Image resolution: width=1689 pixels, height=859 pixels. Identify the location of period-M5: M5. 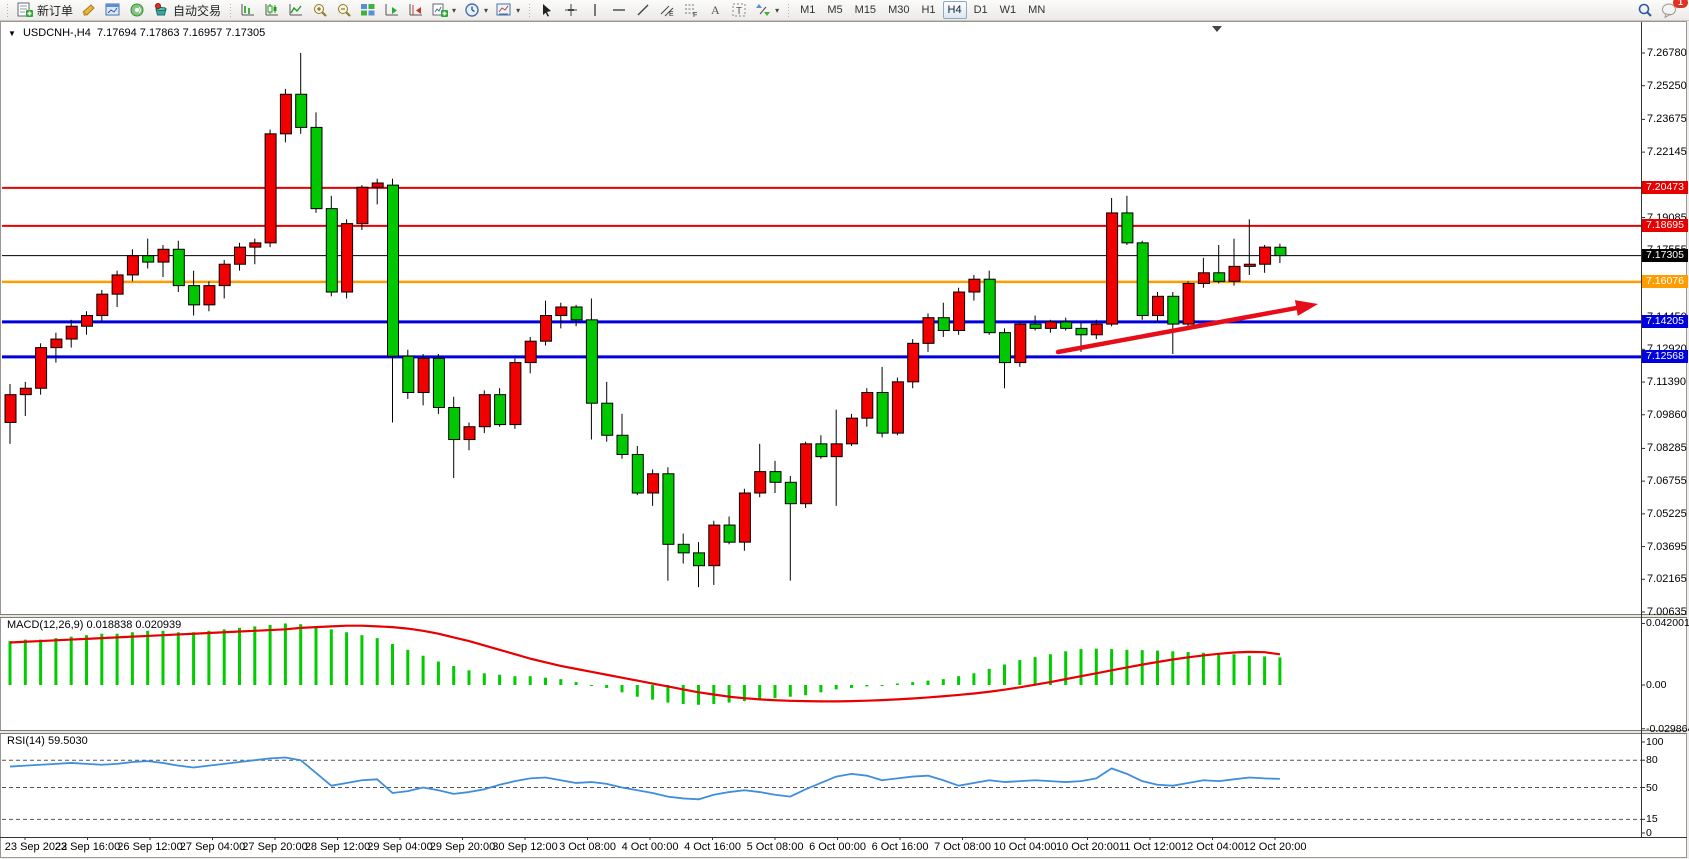
(835, 10).